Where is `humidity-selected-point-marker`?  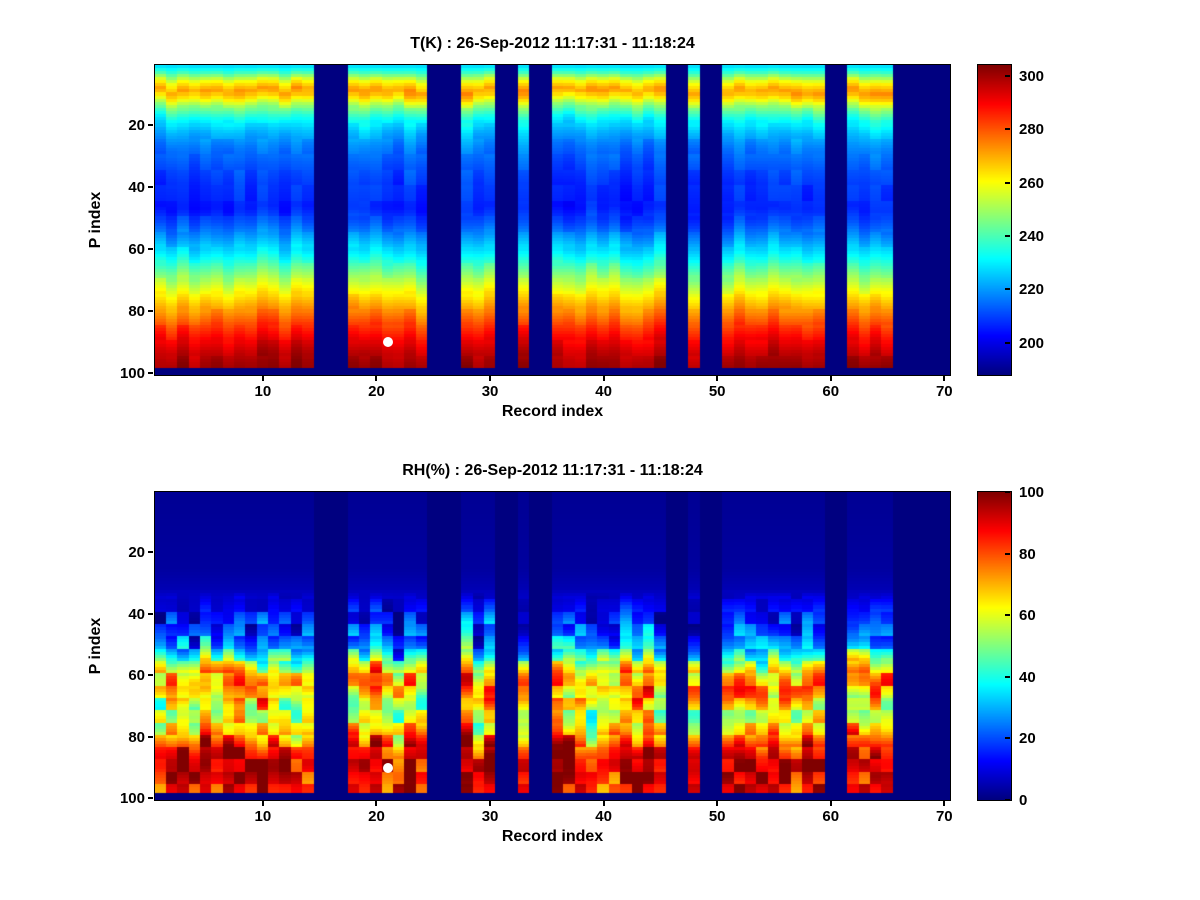 humidity-selected-point-marker is located at coordinates (387, 767).